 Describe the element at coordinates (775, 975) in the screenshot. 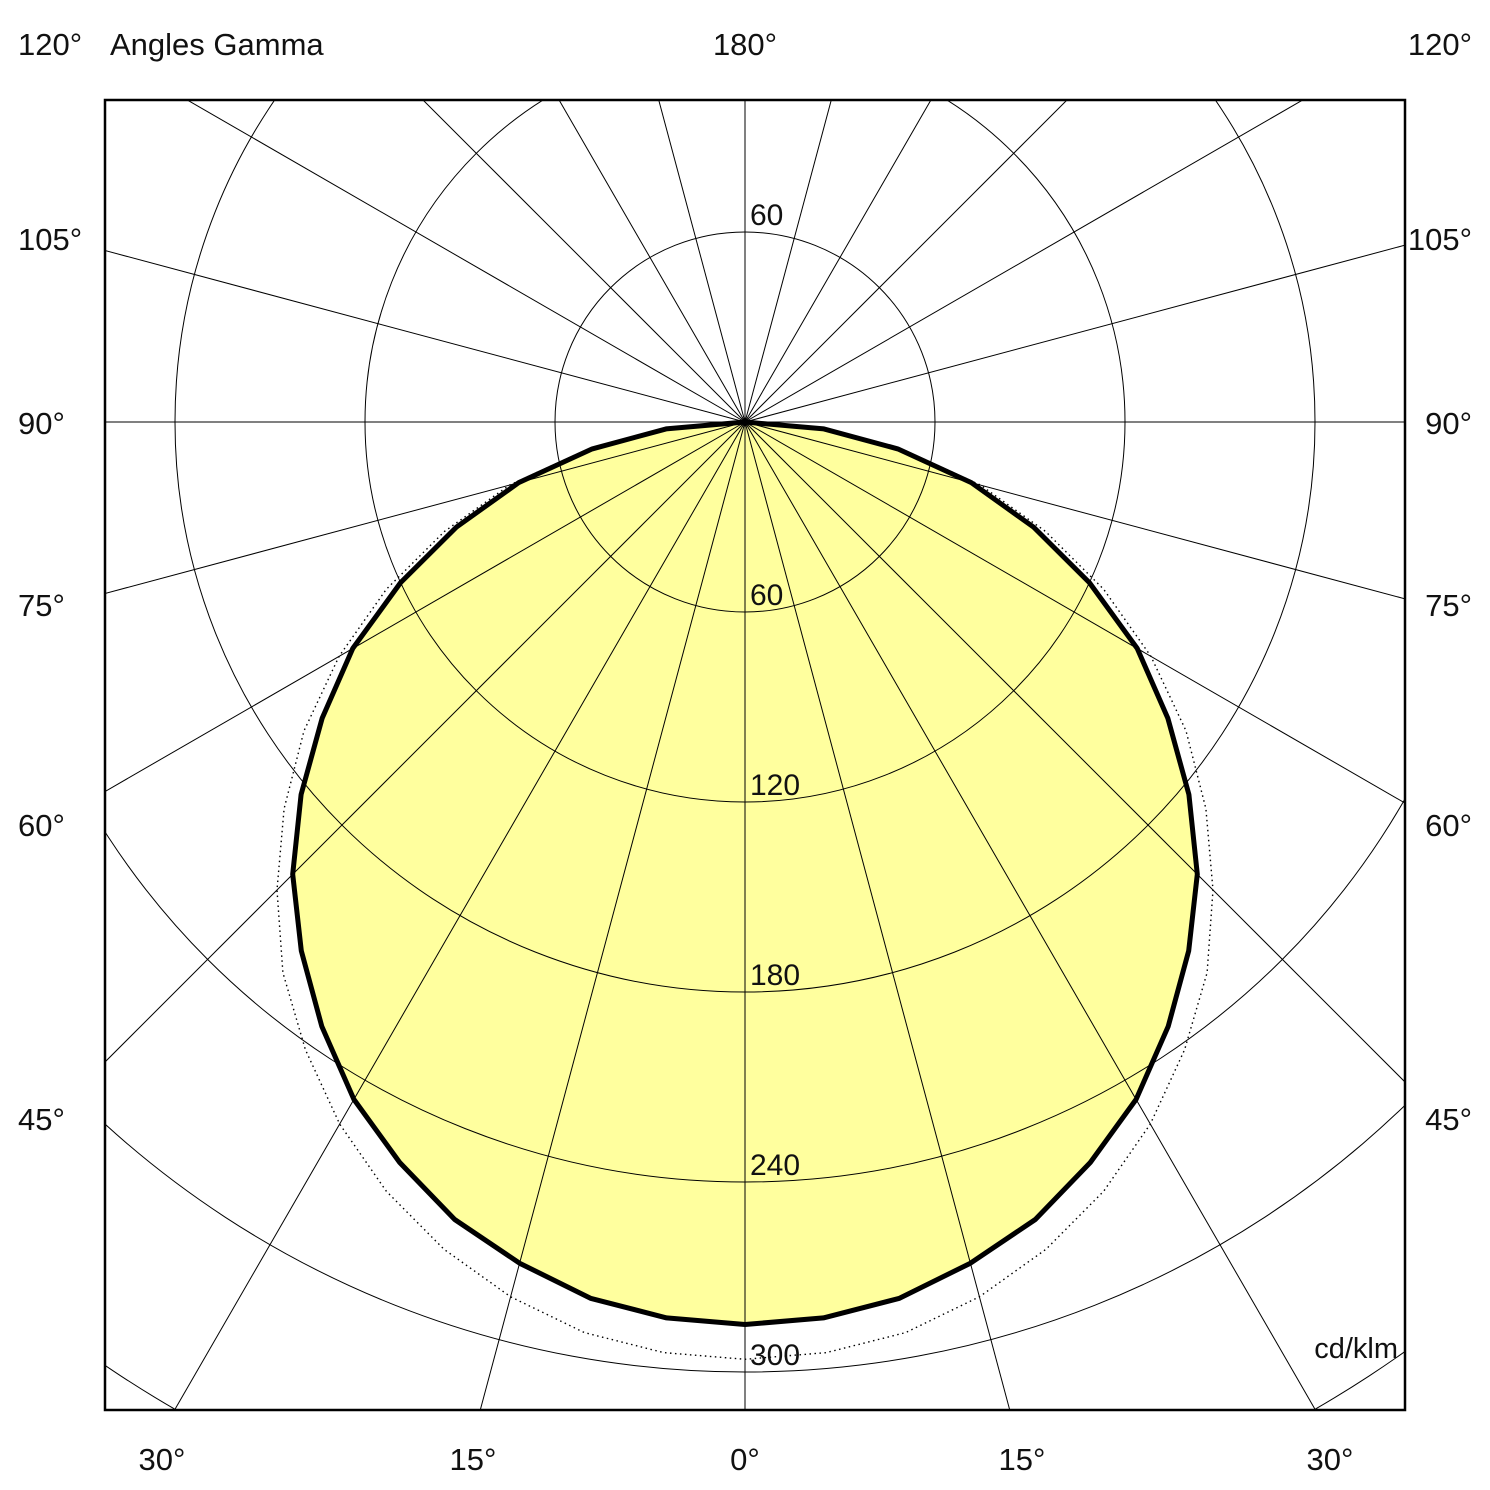

I see `ring-label: 180` at that location.